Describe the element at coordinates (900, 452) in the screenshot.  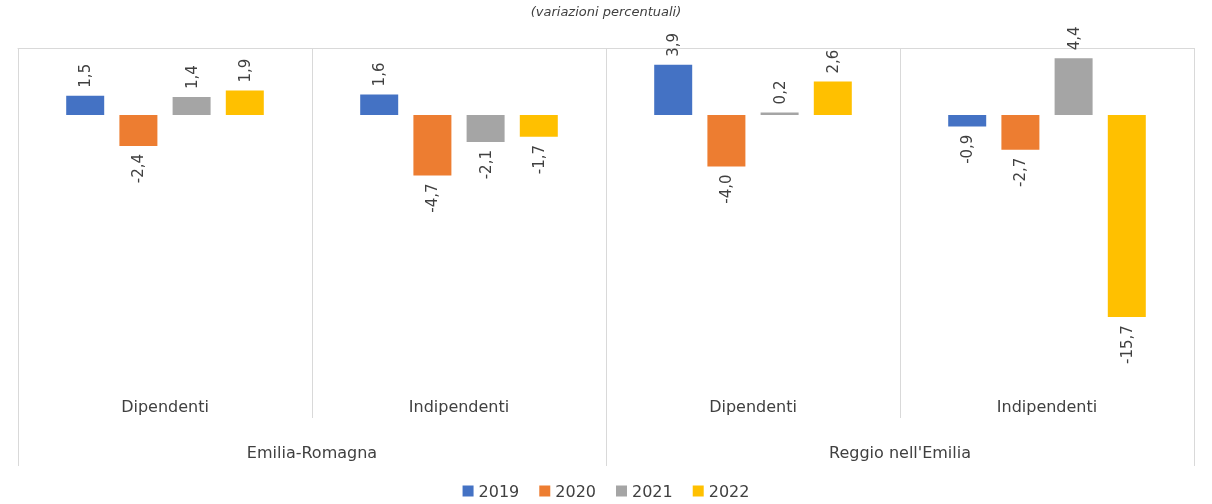
I see `text: Reggio nell'Emilia` at that location.